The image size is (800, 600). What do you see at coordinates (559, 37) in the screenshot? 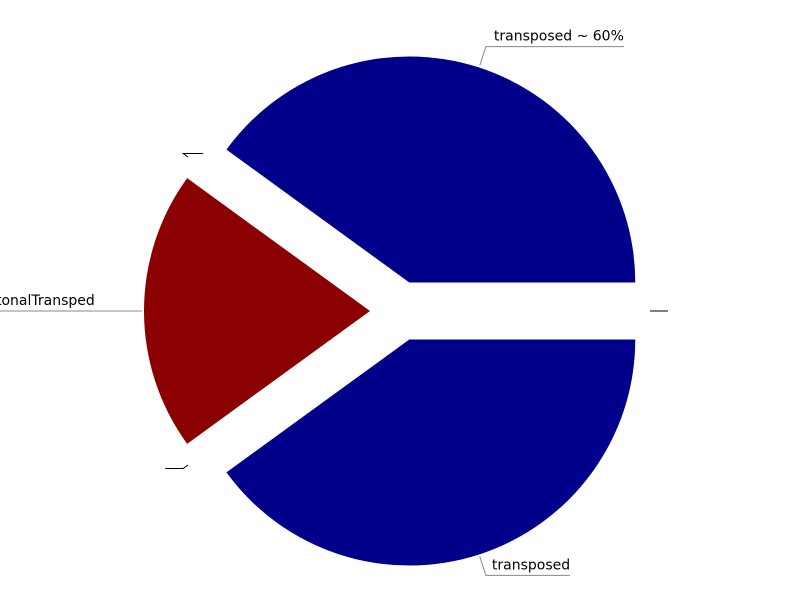
I see `pie-label-0: transposed ~ 60%` at bounding box center [559, 37].